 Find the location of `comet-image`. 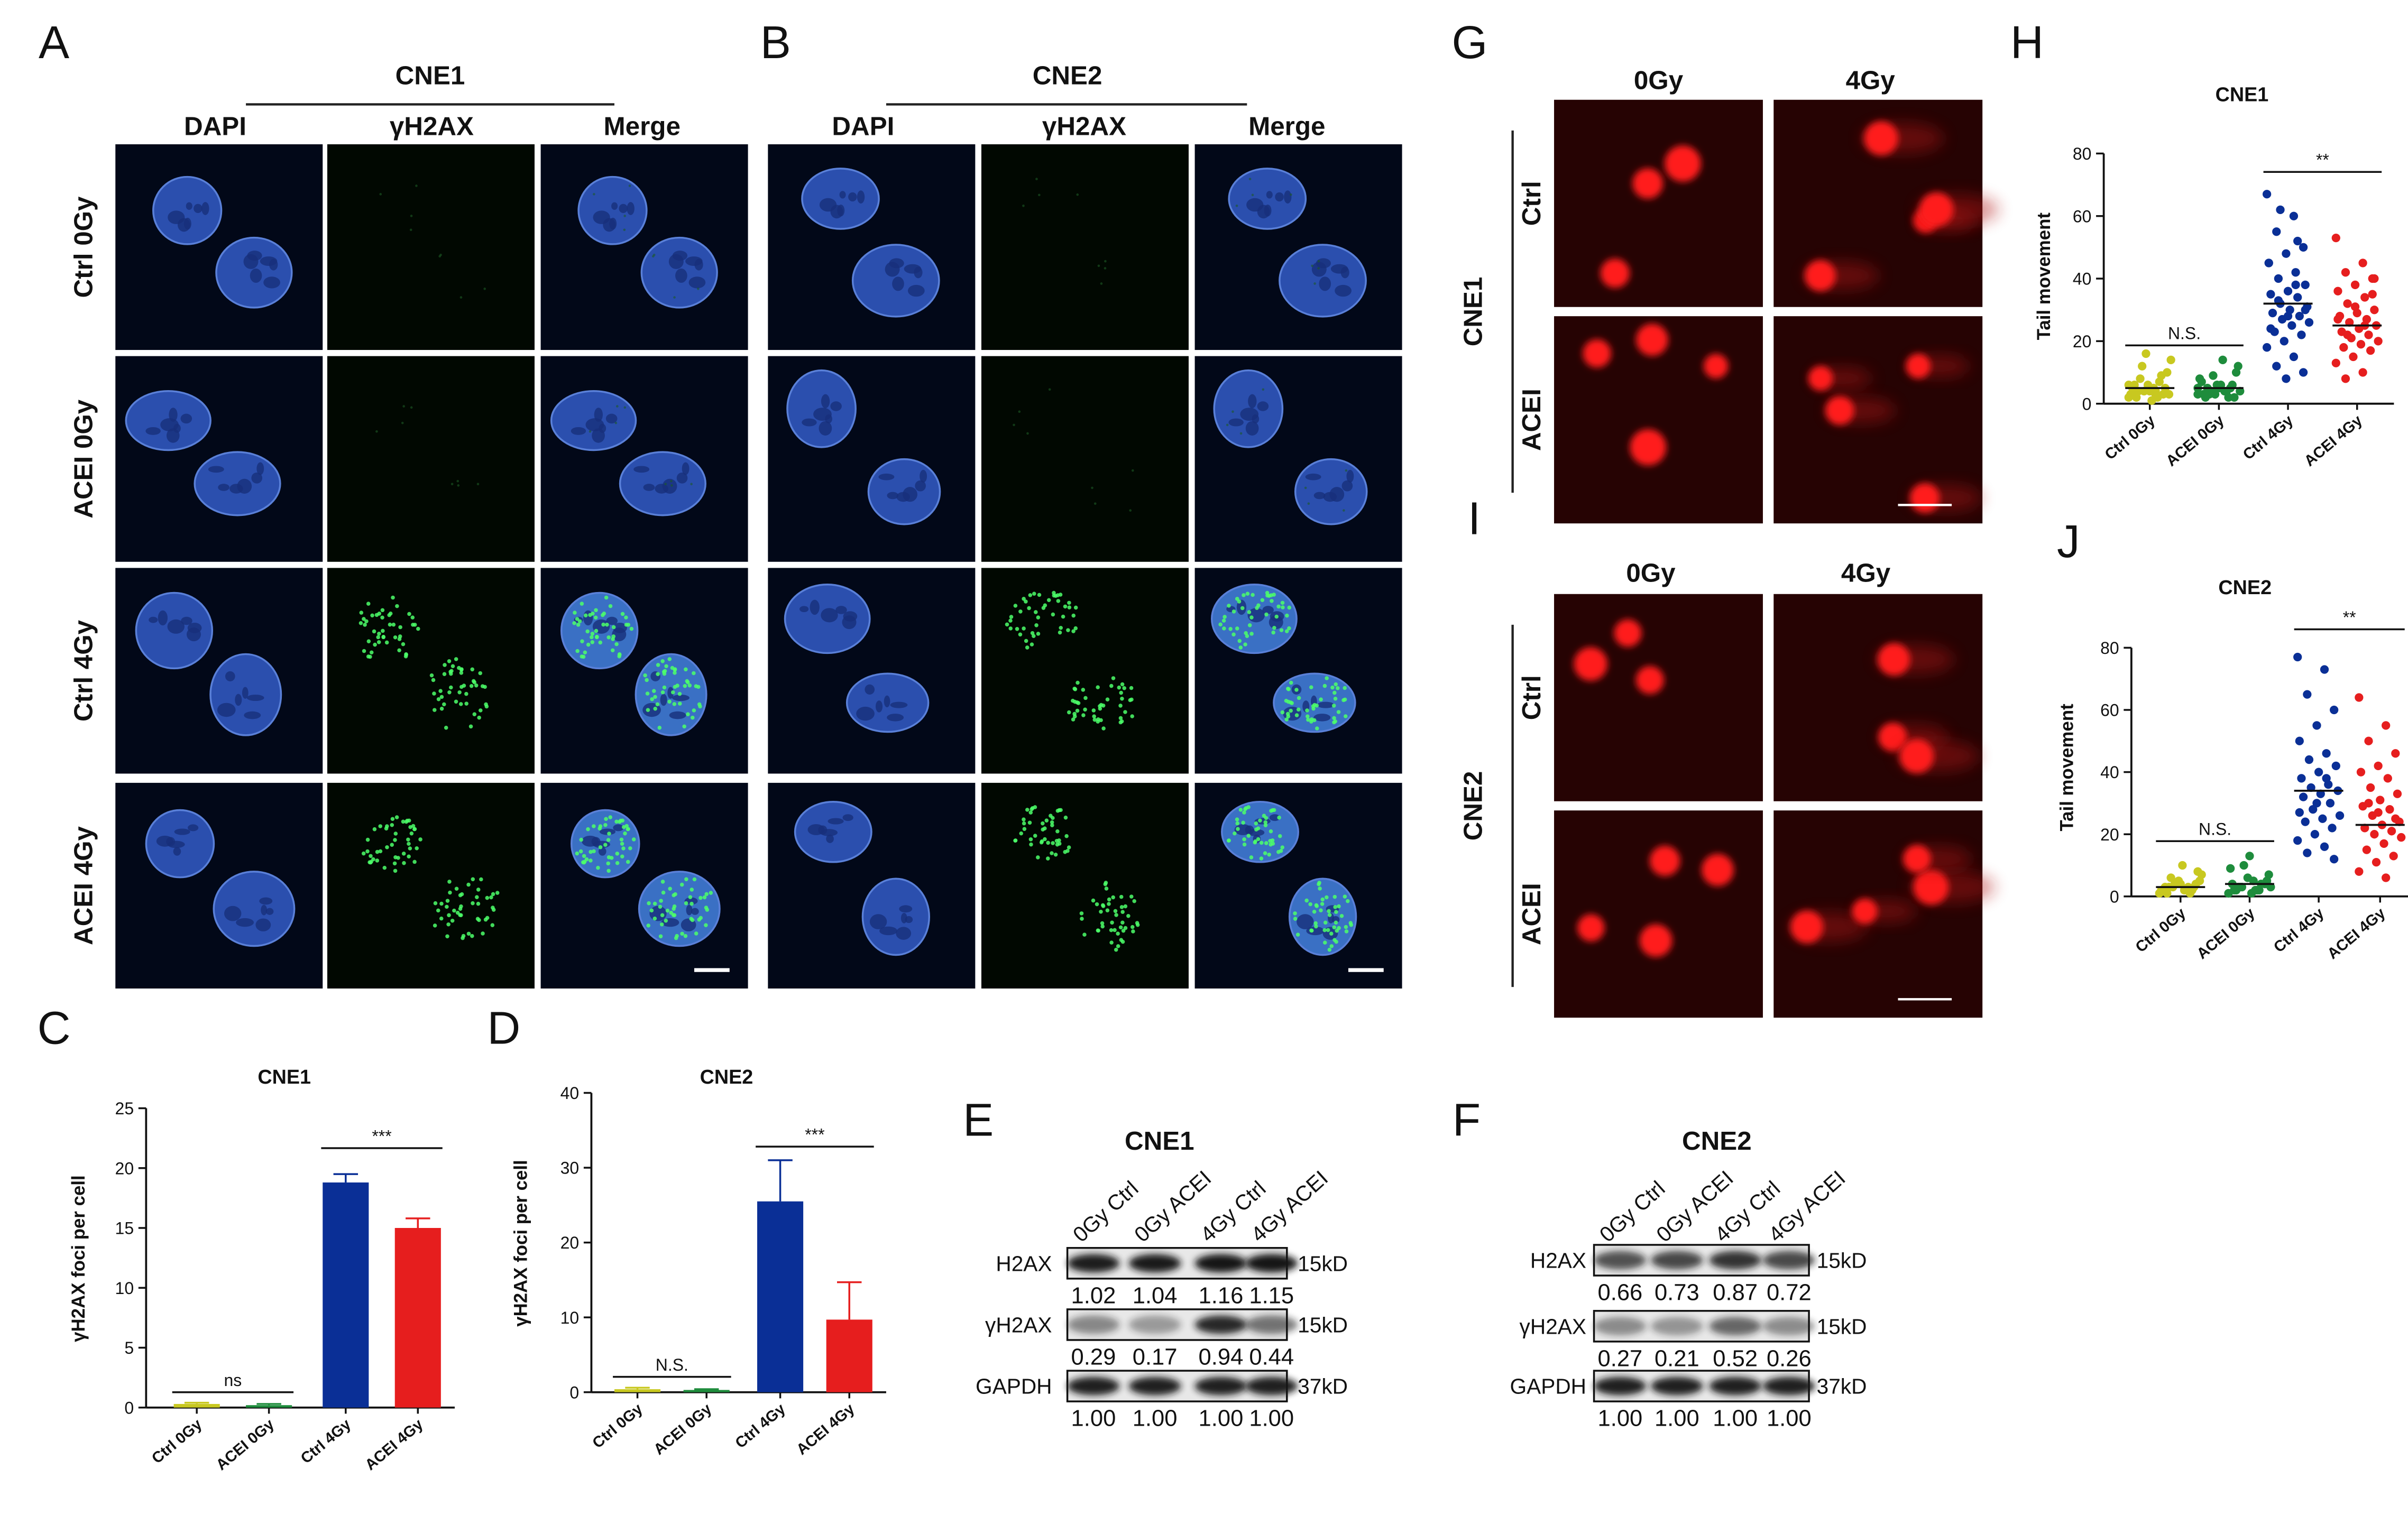

comet-image is located at coordinates (1659, 697).